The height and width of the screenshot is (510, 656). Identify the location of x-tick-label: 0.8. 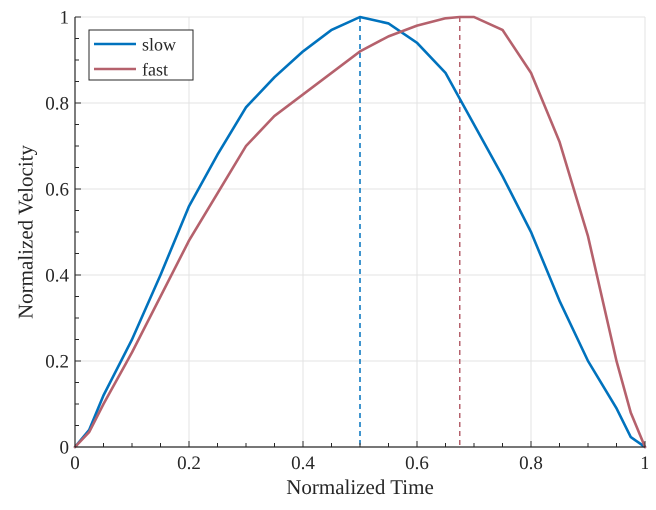
(531, 463).